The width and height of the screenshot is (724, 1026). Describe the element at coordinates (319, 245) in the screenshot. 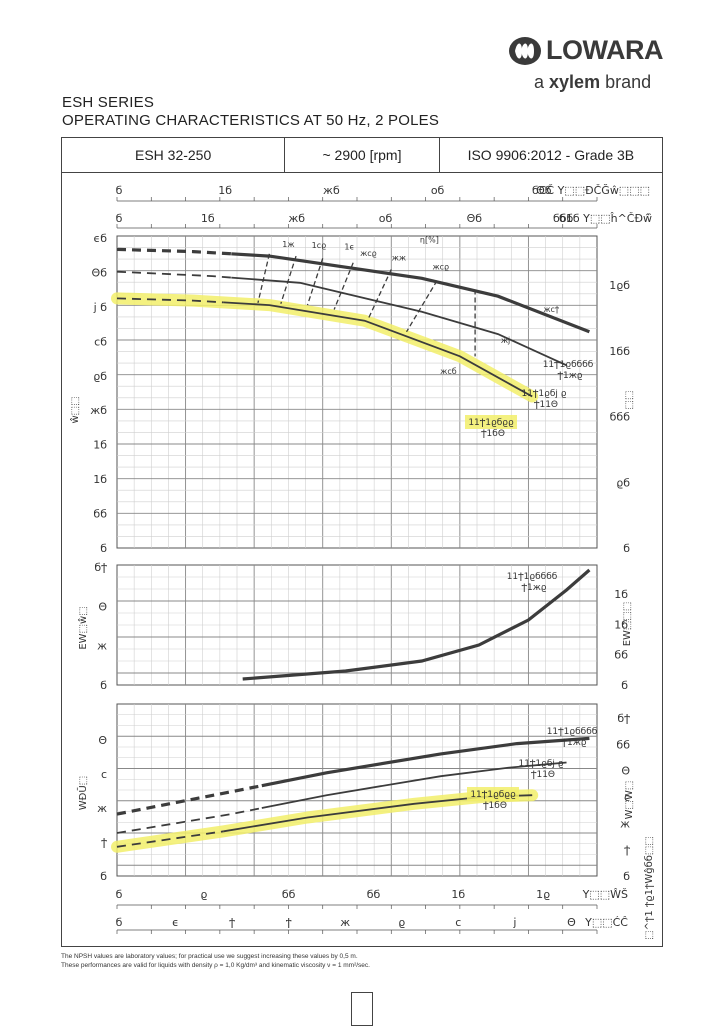

I see `efficiency-mark: 1cϱ` at that location.